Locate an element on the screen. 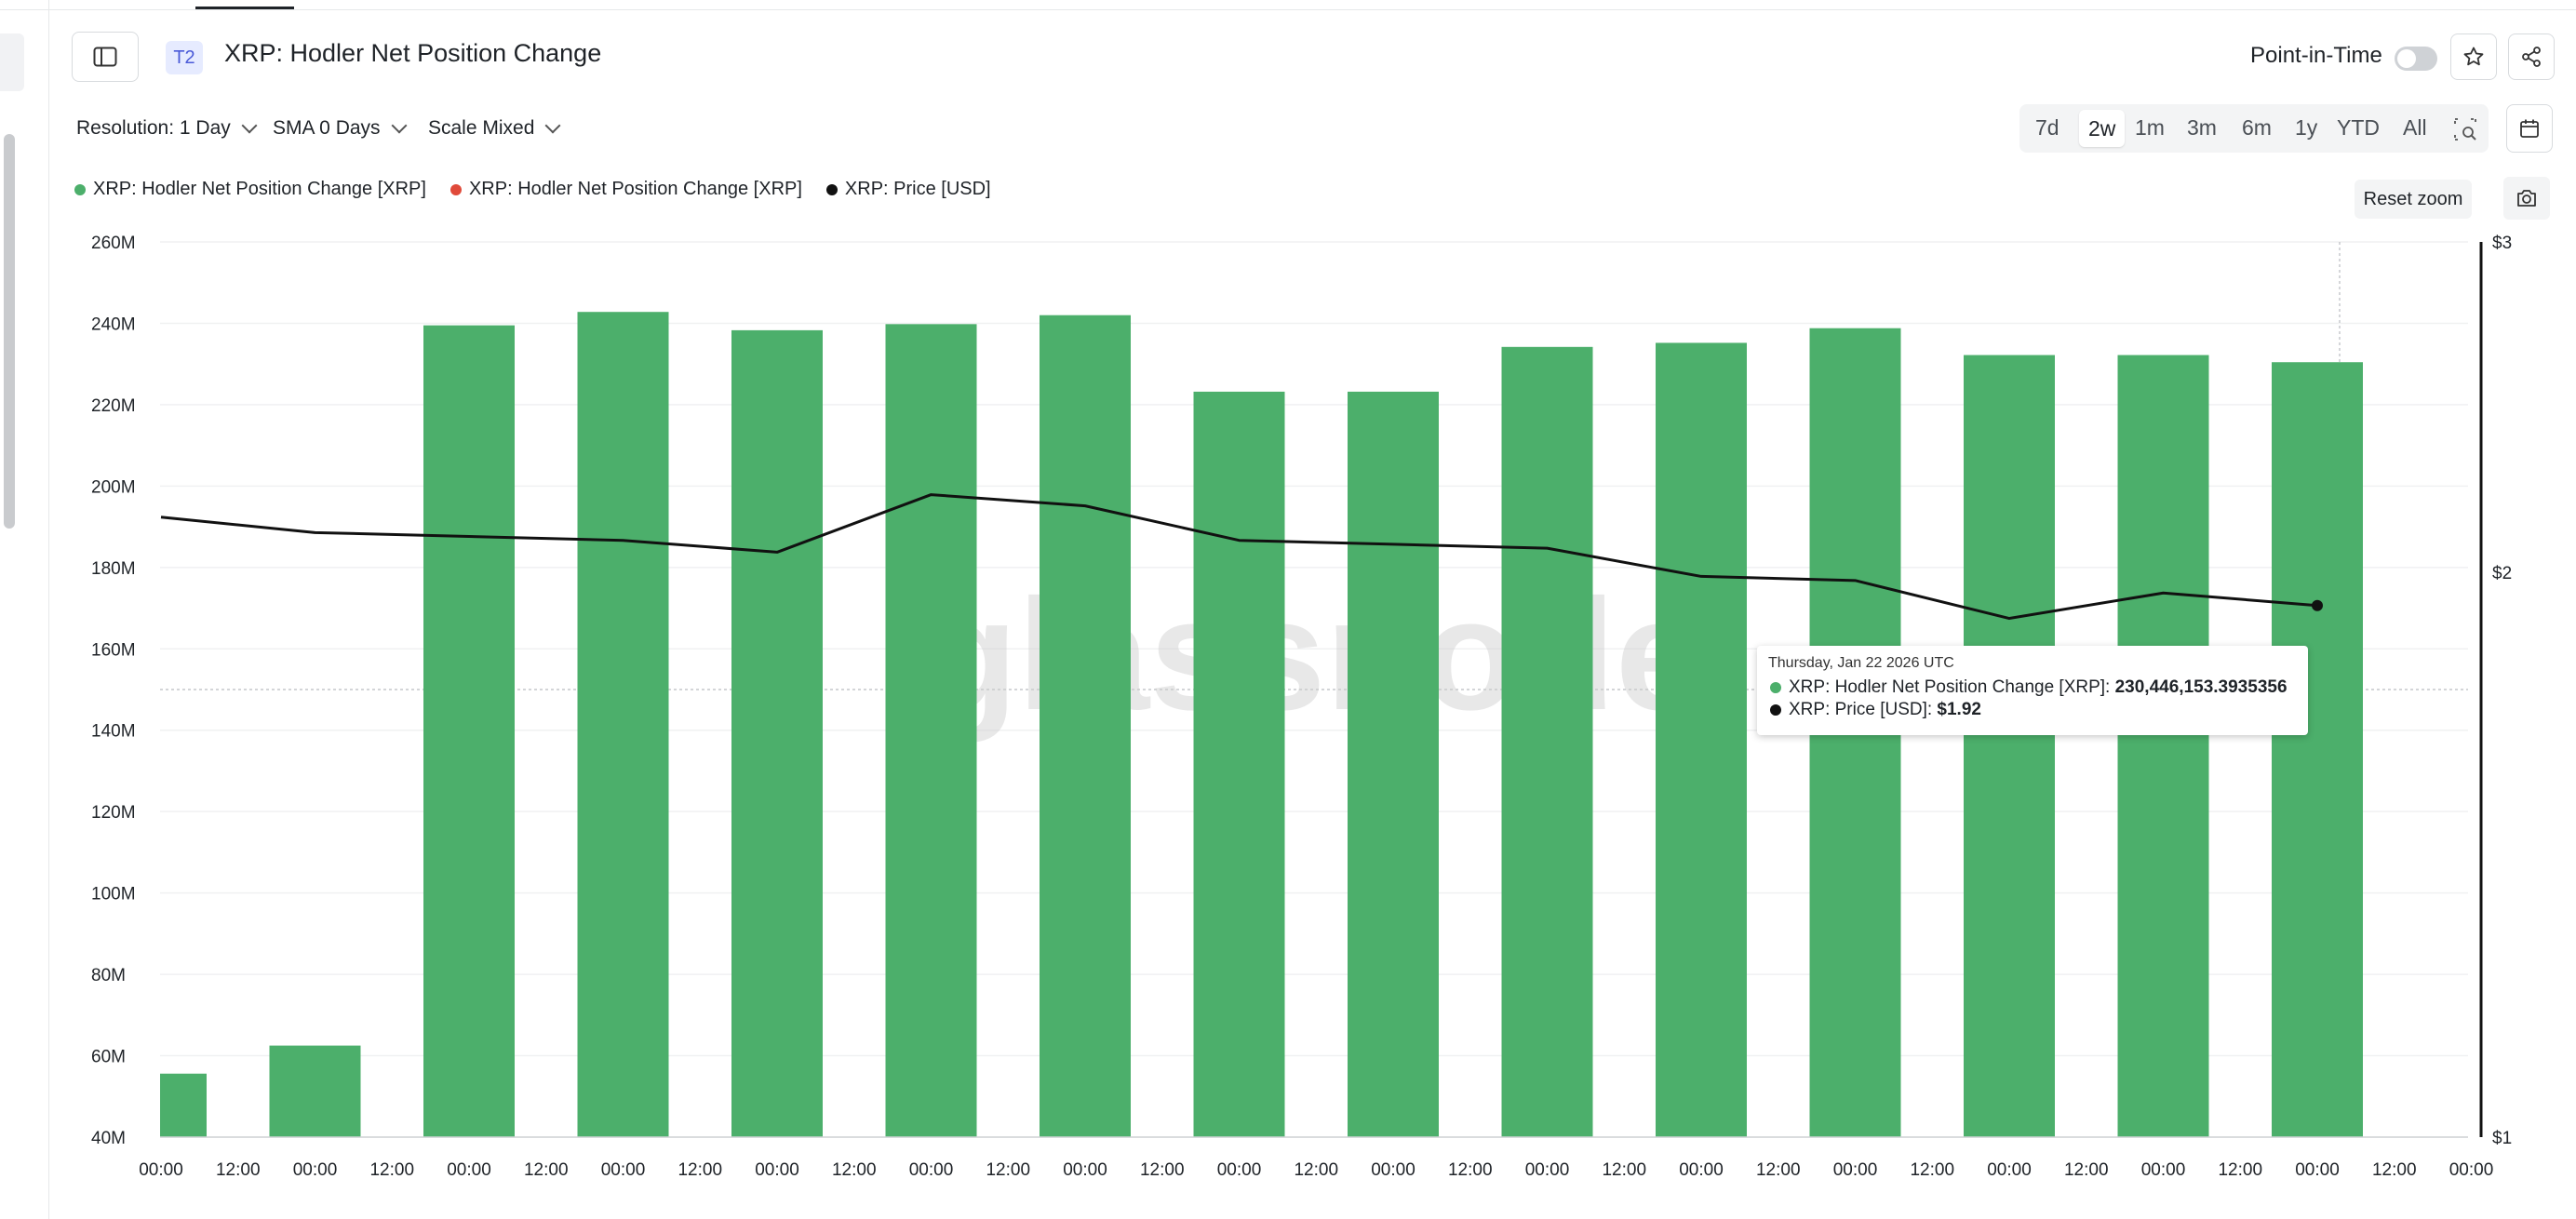  top-tab-bar is located at coordinates (1288, 5).